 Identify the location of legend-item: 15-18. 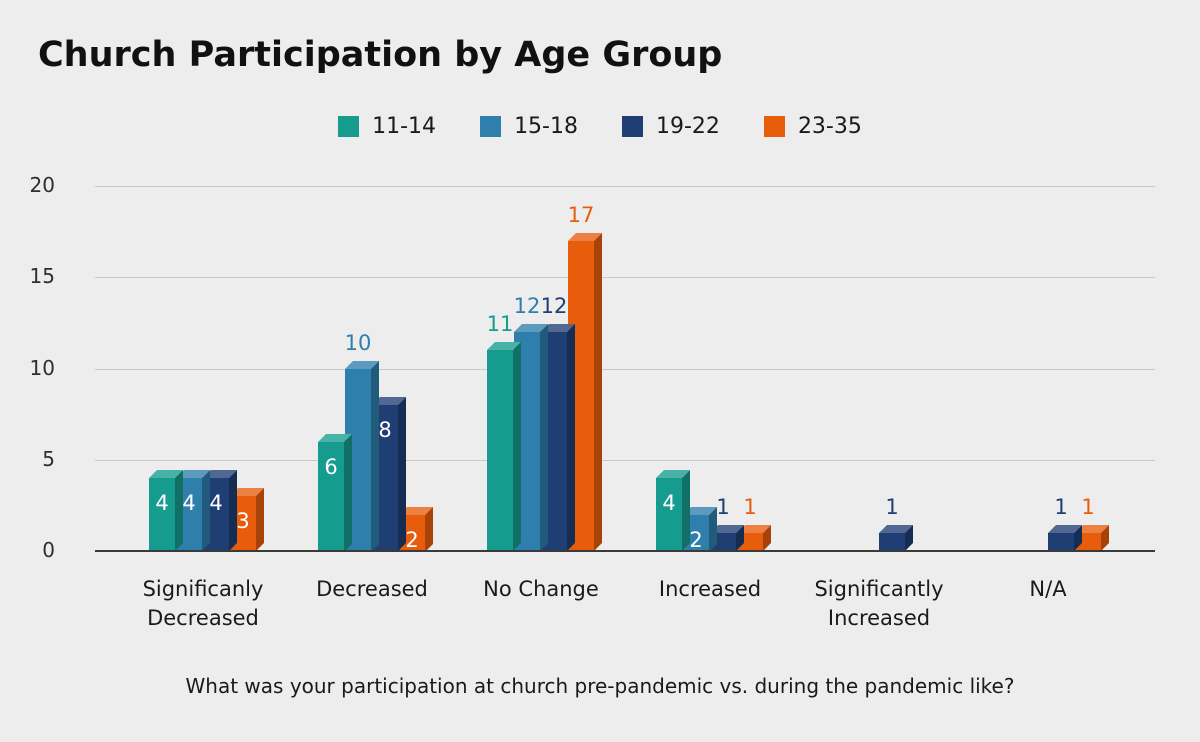
(529, 126).